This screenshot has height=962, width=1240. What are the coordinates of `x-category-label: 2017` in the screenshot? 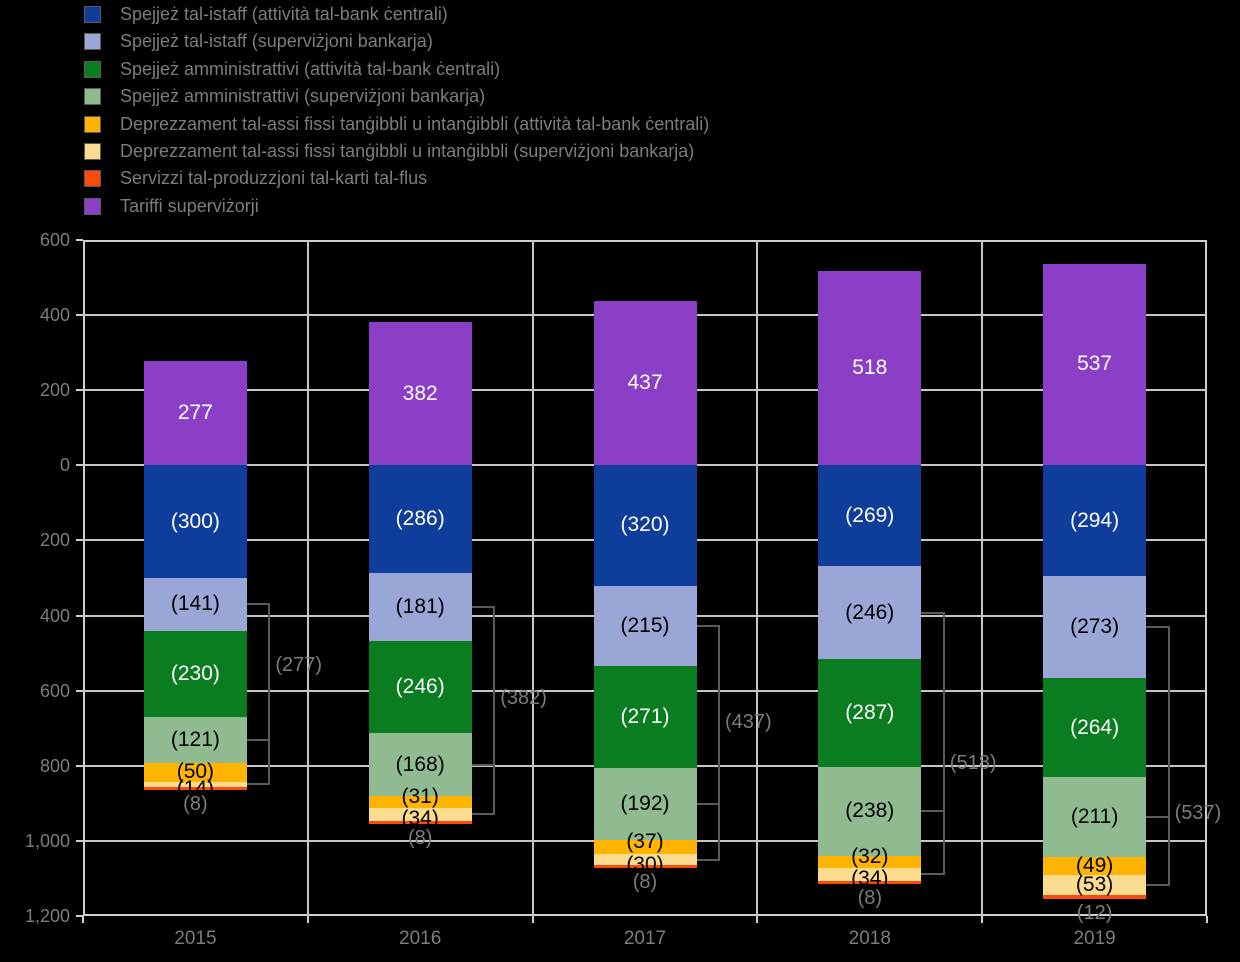 It's located at (645, 938).